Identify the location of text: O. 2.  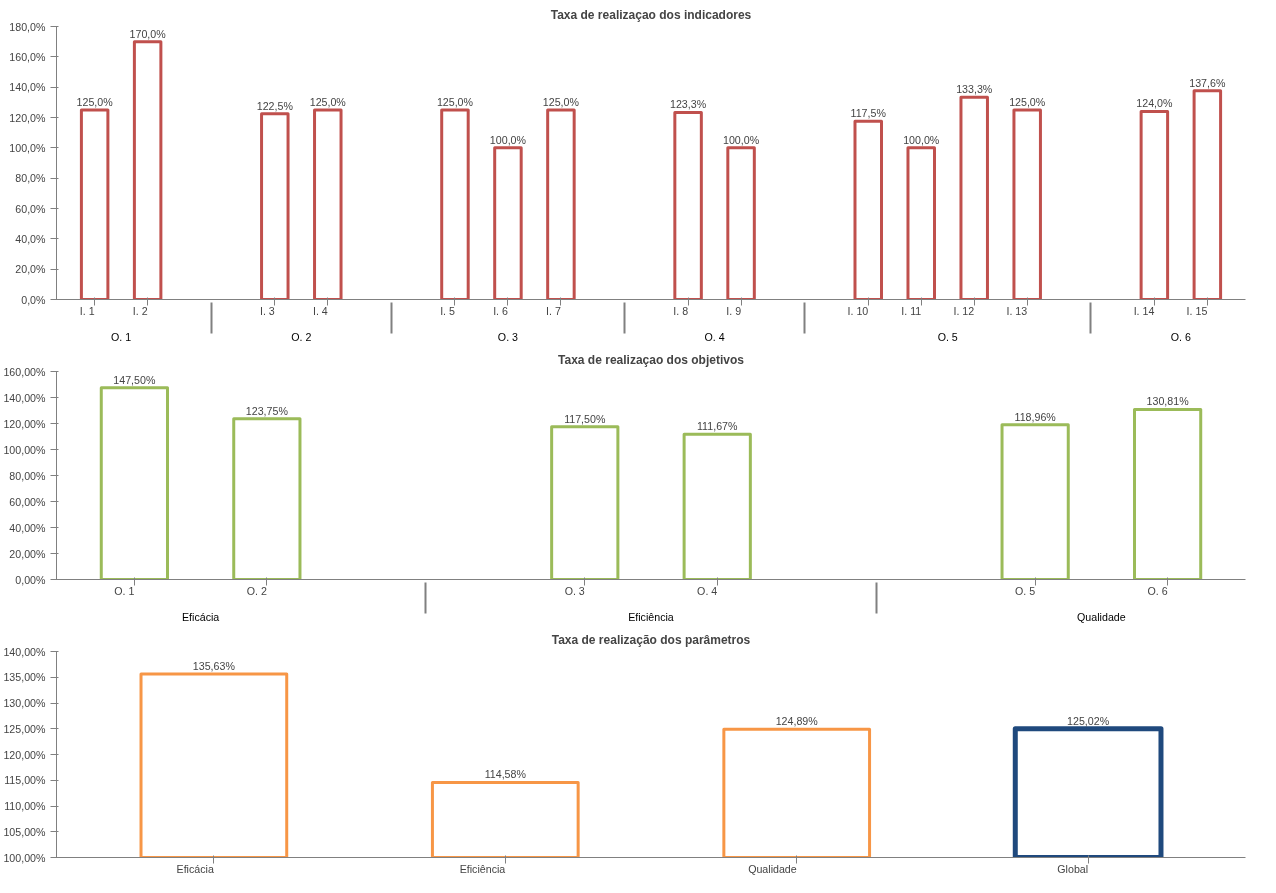
(301, 336).